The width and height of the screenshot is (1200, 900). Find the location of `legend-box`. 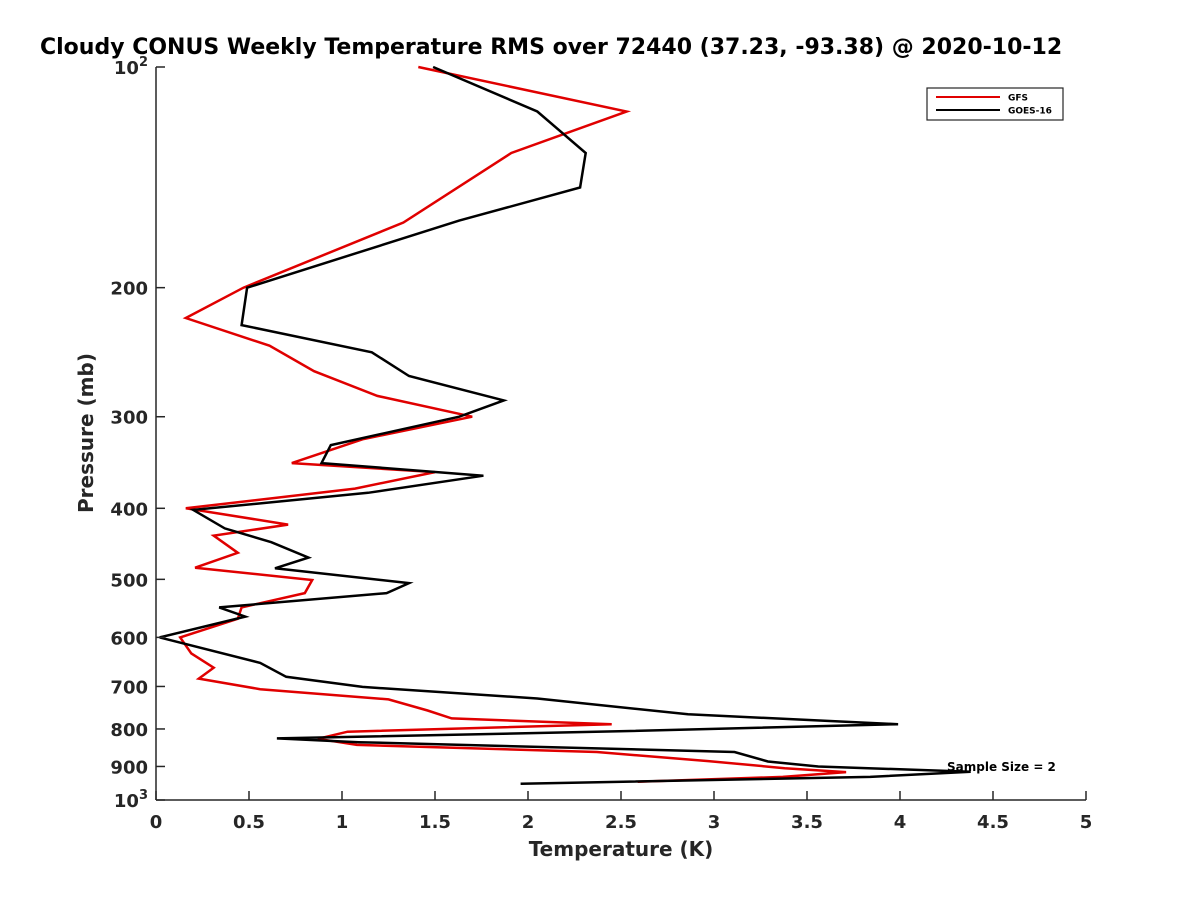

legend-box is located at coordinates (995, 104).